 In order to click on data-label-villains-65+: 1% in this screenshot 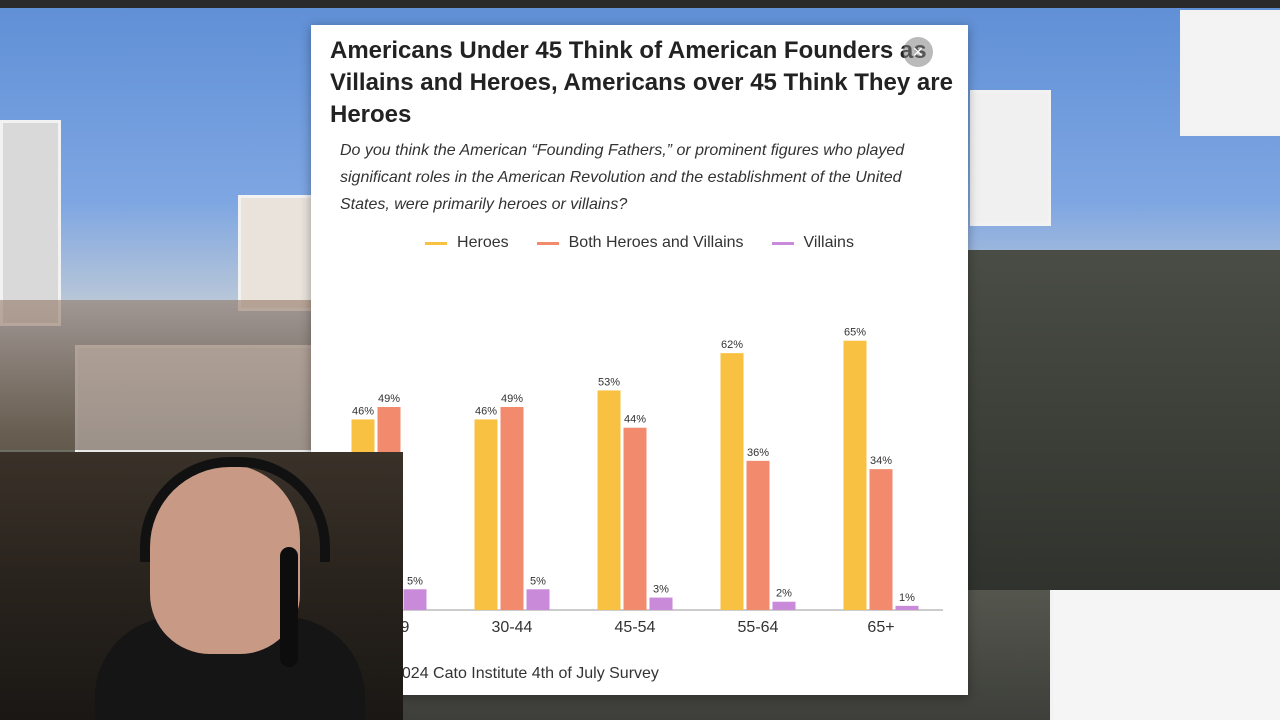, I will do `click(907, 598)`.